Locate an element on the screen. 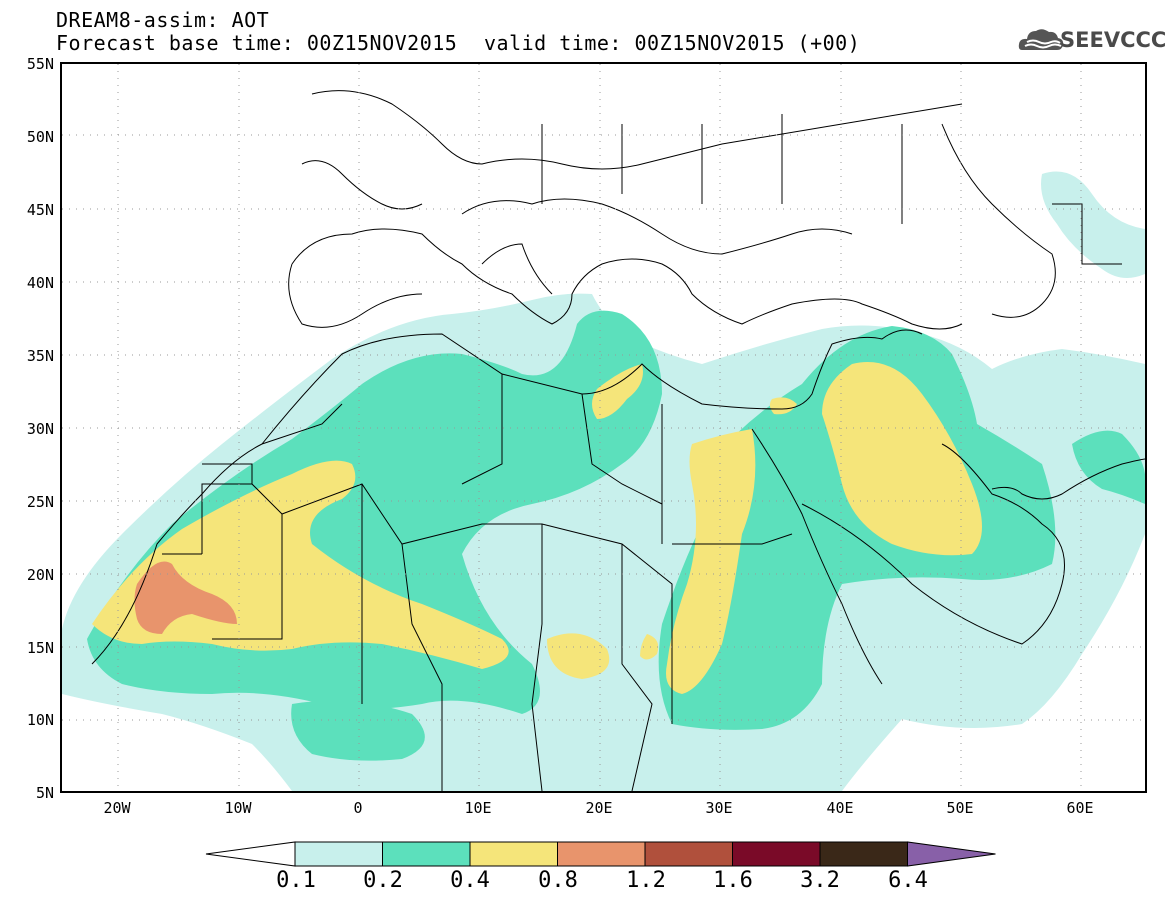  lon-label: 0 is located at coordinates (358, 808).